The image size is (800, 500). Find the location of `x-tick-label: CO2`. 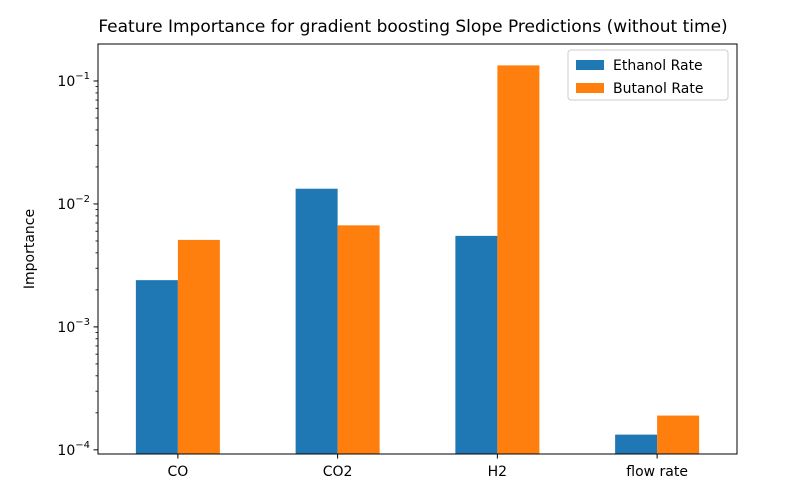

x-tick-label: CO2 is located at coordinates (338, 472).